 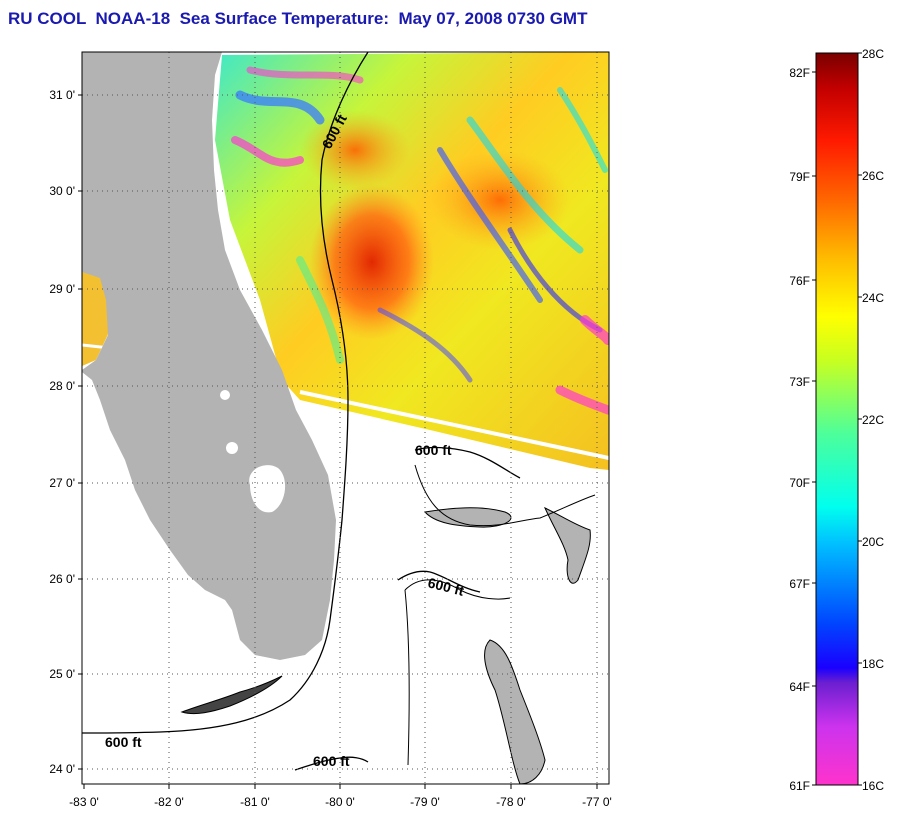 I want to click on florida-keys, so click(x=231, y=695).